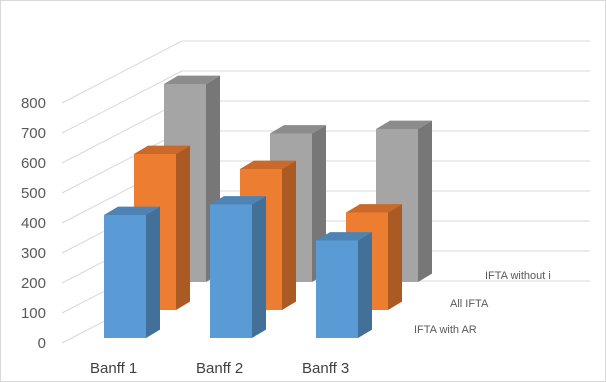  I want to click on y-axis-tick-labels: 0 100 200 300 400 500 600 700 800, so click(33, 223).